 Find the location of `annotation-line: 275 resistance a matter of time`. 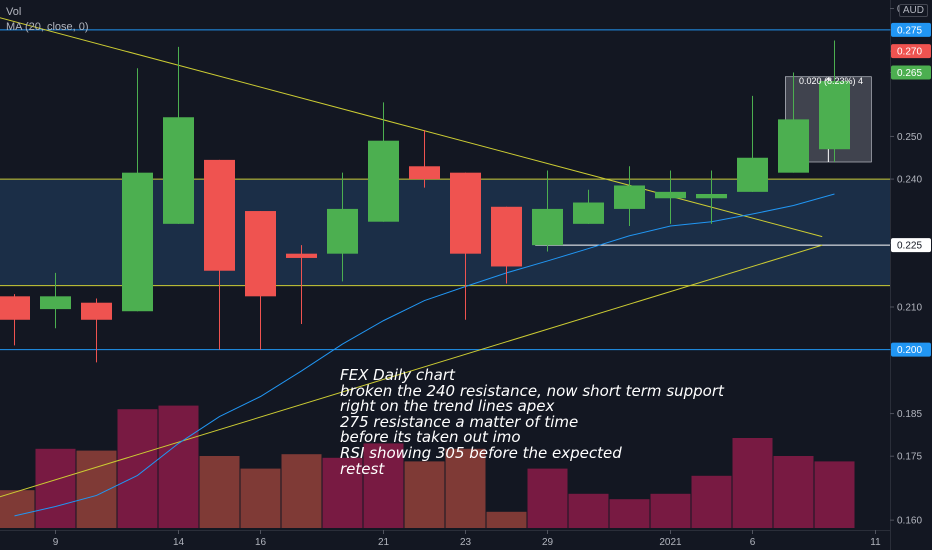

annotation-line: 275 resistance a matter of time is located at coordinates (459, 421).